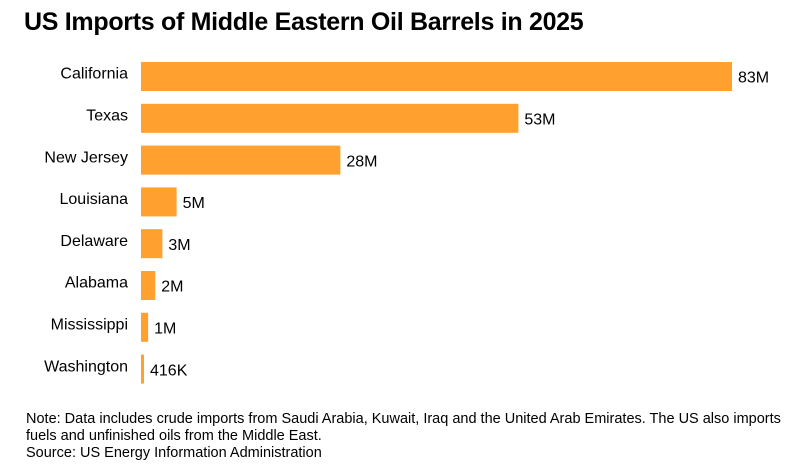  I want to click on category-label: Texas, so click(107, 116).